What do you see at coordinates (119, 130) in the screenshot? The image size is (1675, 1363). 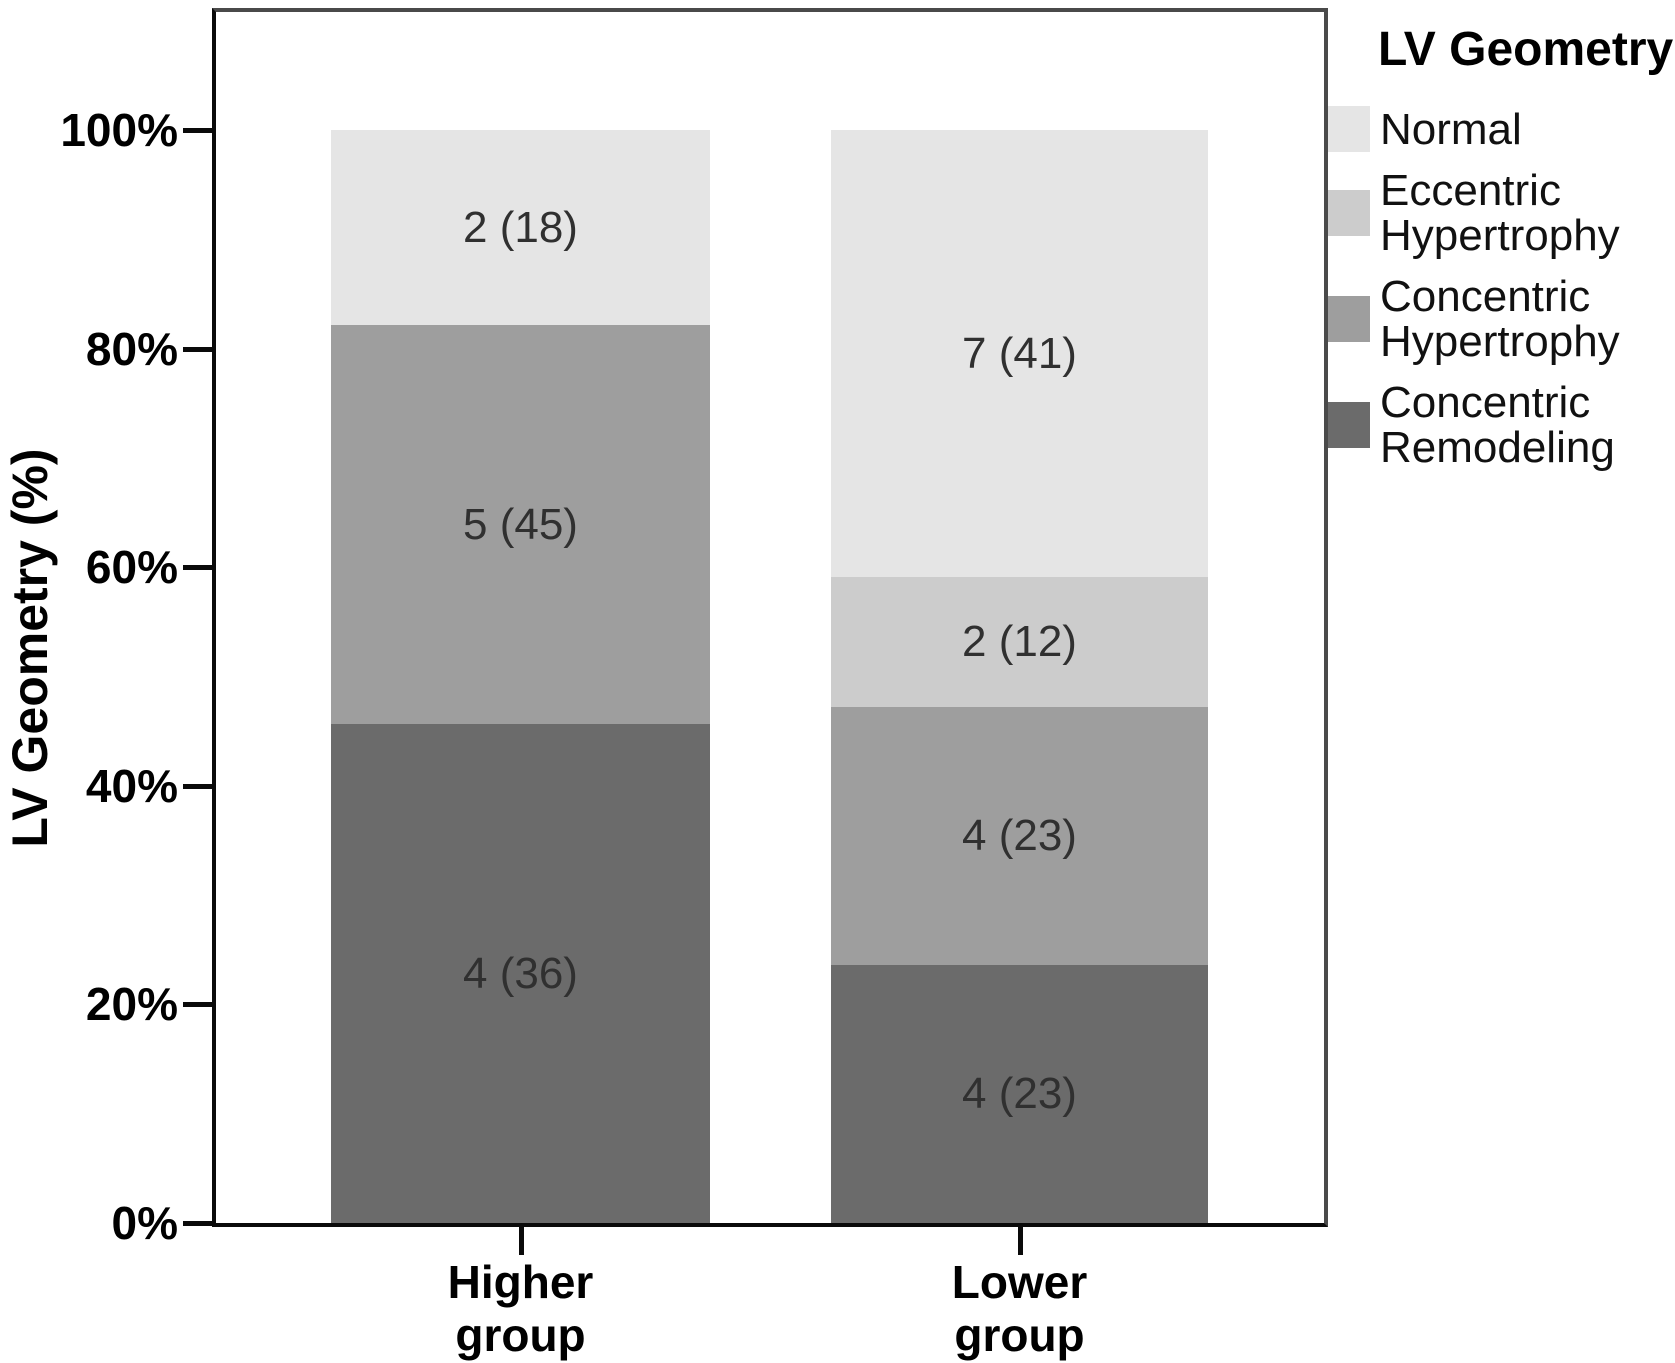 I see `y-tick-label: 100%` at bounding box center [119, 130].